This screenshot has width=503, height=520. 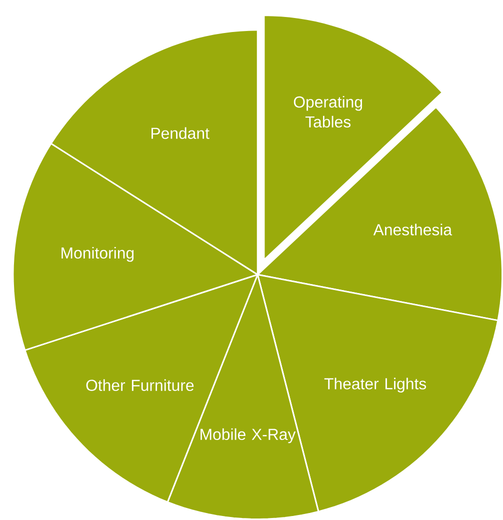 I want to click on slice-label: Pendant, so click(x=181, y=133).